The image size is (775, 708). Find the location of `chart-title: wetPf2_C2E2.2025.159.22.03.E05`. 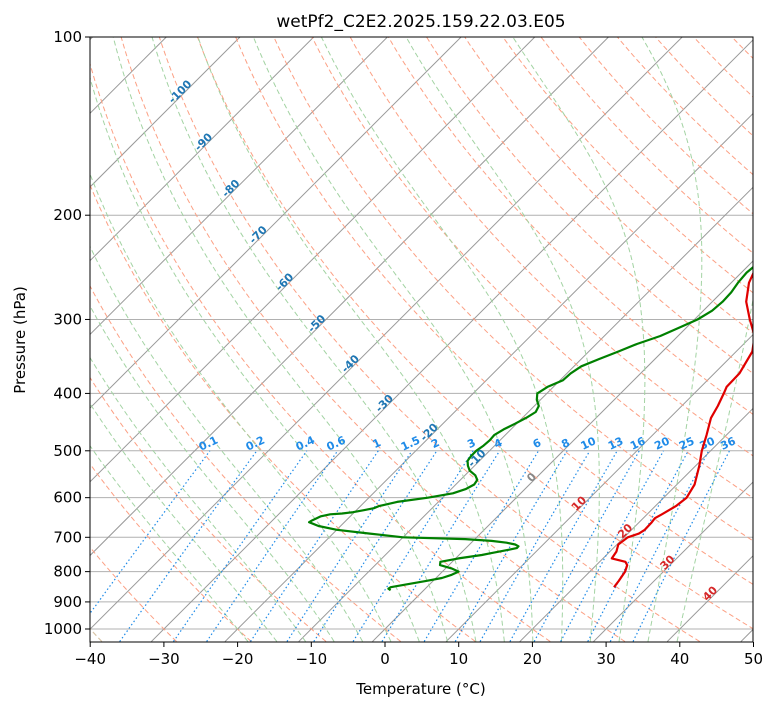

chart-title: wetPf2_C2E2.2025.159.22.03.E05 is located at coordinates (420, 22).